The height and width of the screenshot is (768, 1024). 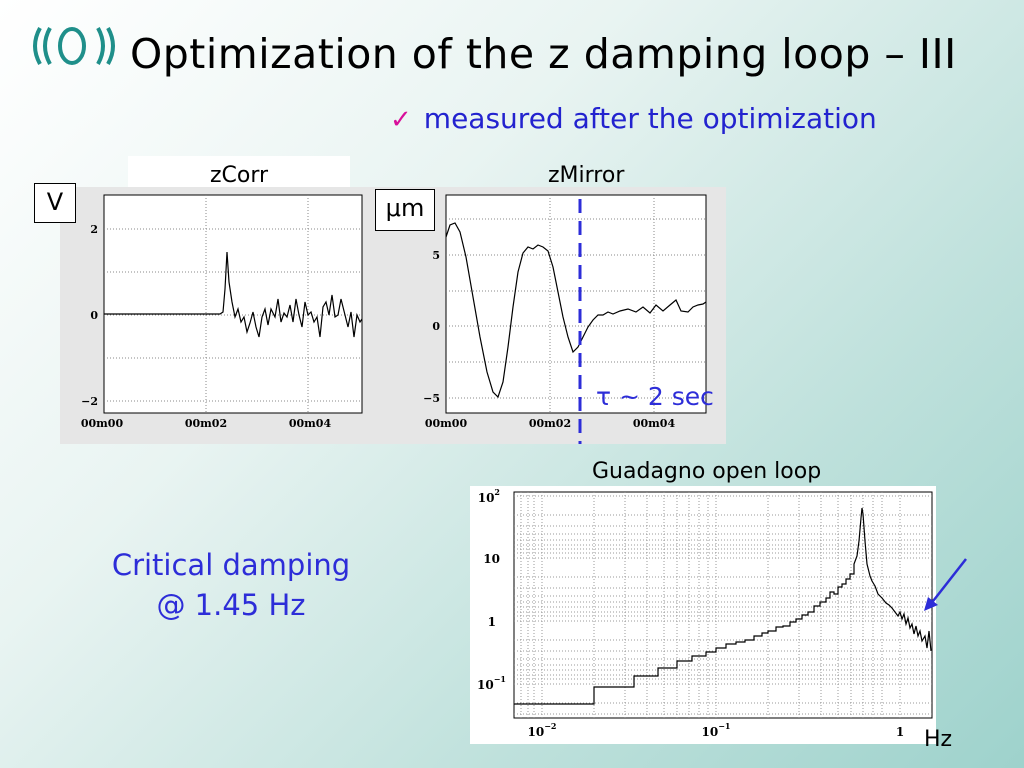 I want to click on zcorr-trace, so click(x=233, y=294).